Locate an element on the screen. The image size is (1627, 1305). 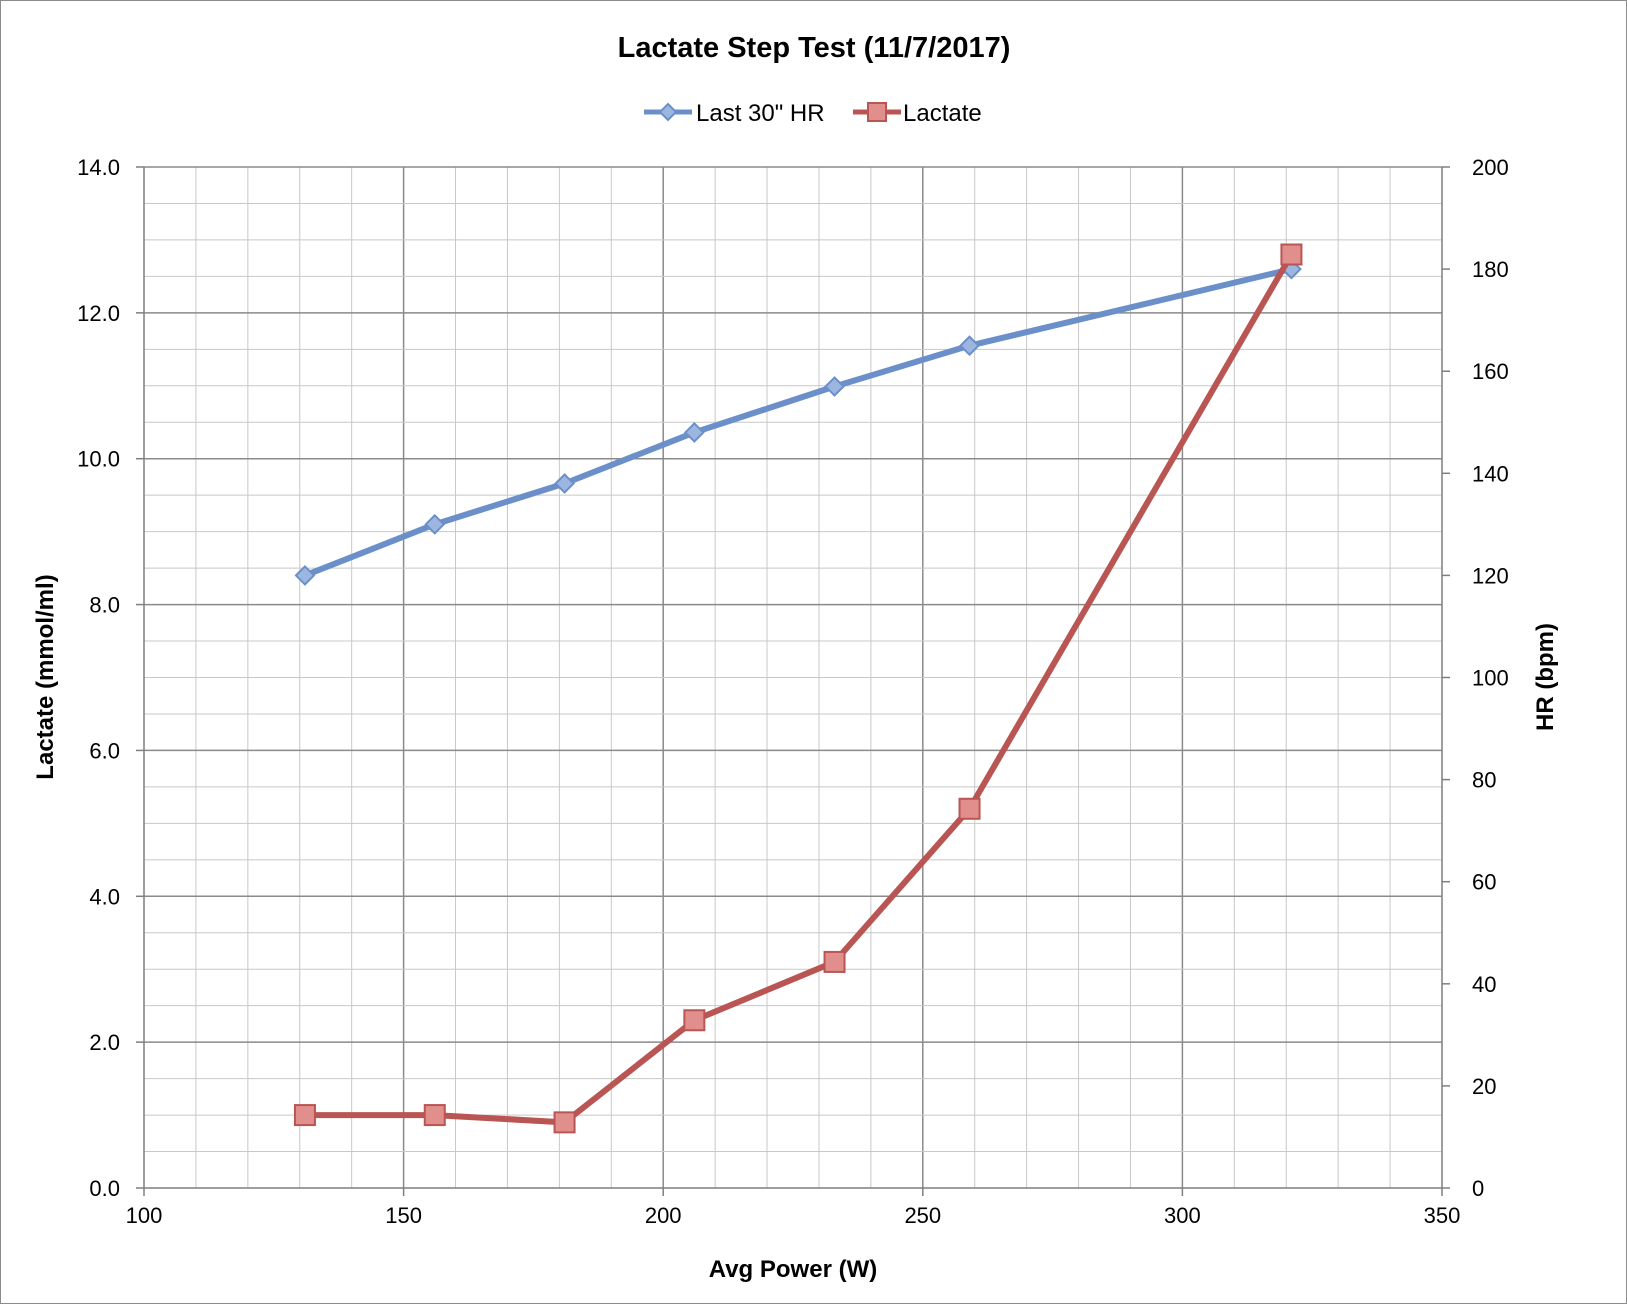
y-right-tick-label: 180 is located at coordinates (1490, 269).